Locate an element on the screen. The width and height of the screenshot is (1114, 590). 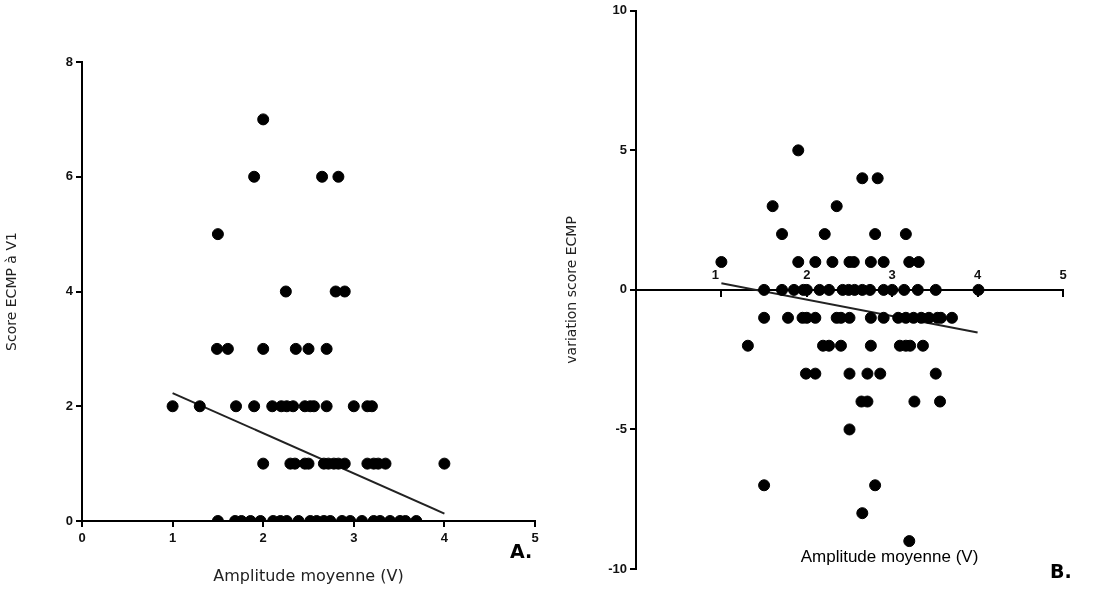
y-tick-label: -10 is located at coordinates (617, 568).